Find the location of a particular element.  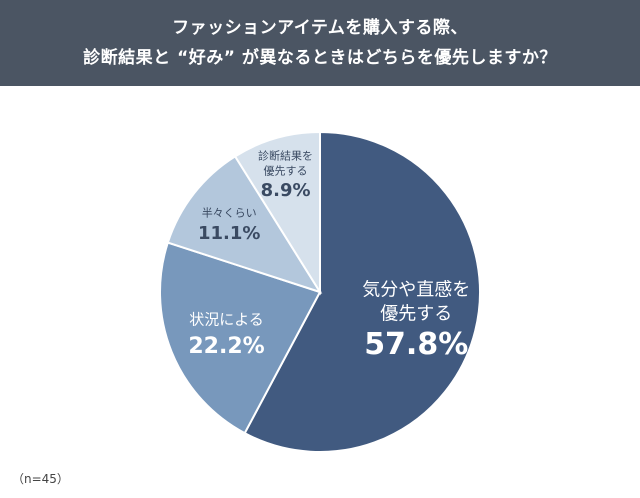

slice-2-value: 22.2% is located at coordinates (226, 346).